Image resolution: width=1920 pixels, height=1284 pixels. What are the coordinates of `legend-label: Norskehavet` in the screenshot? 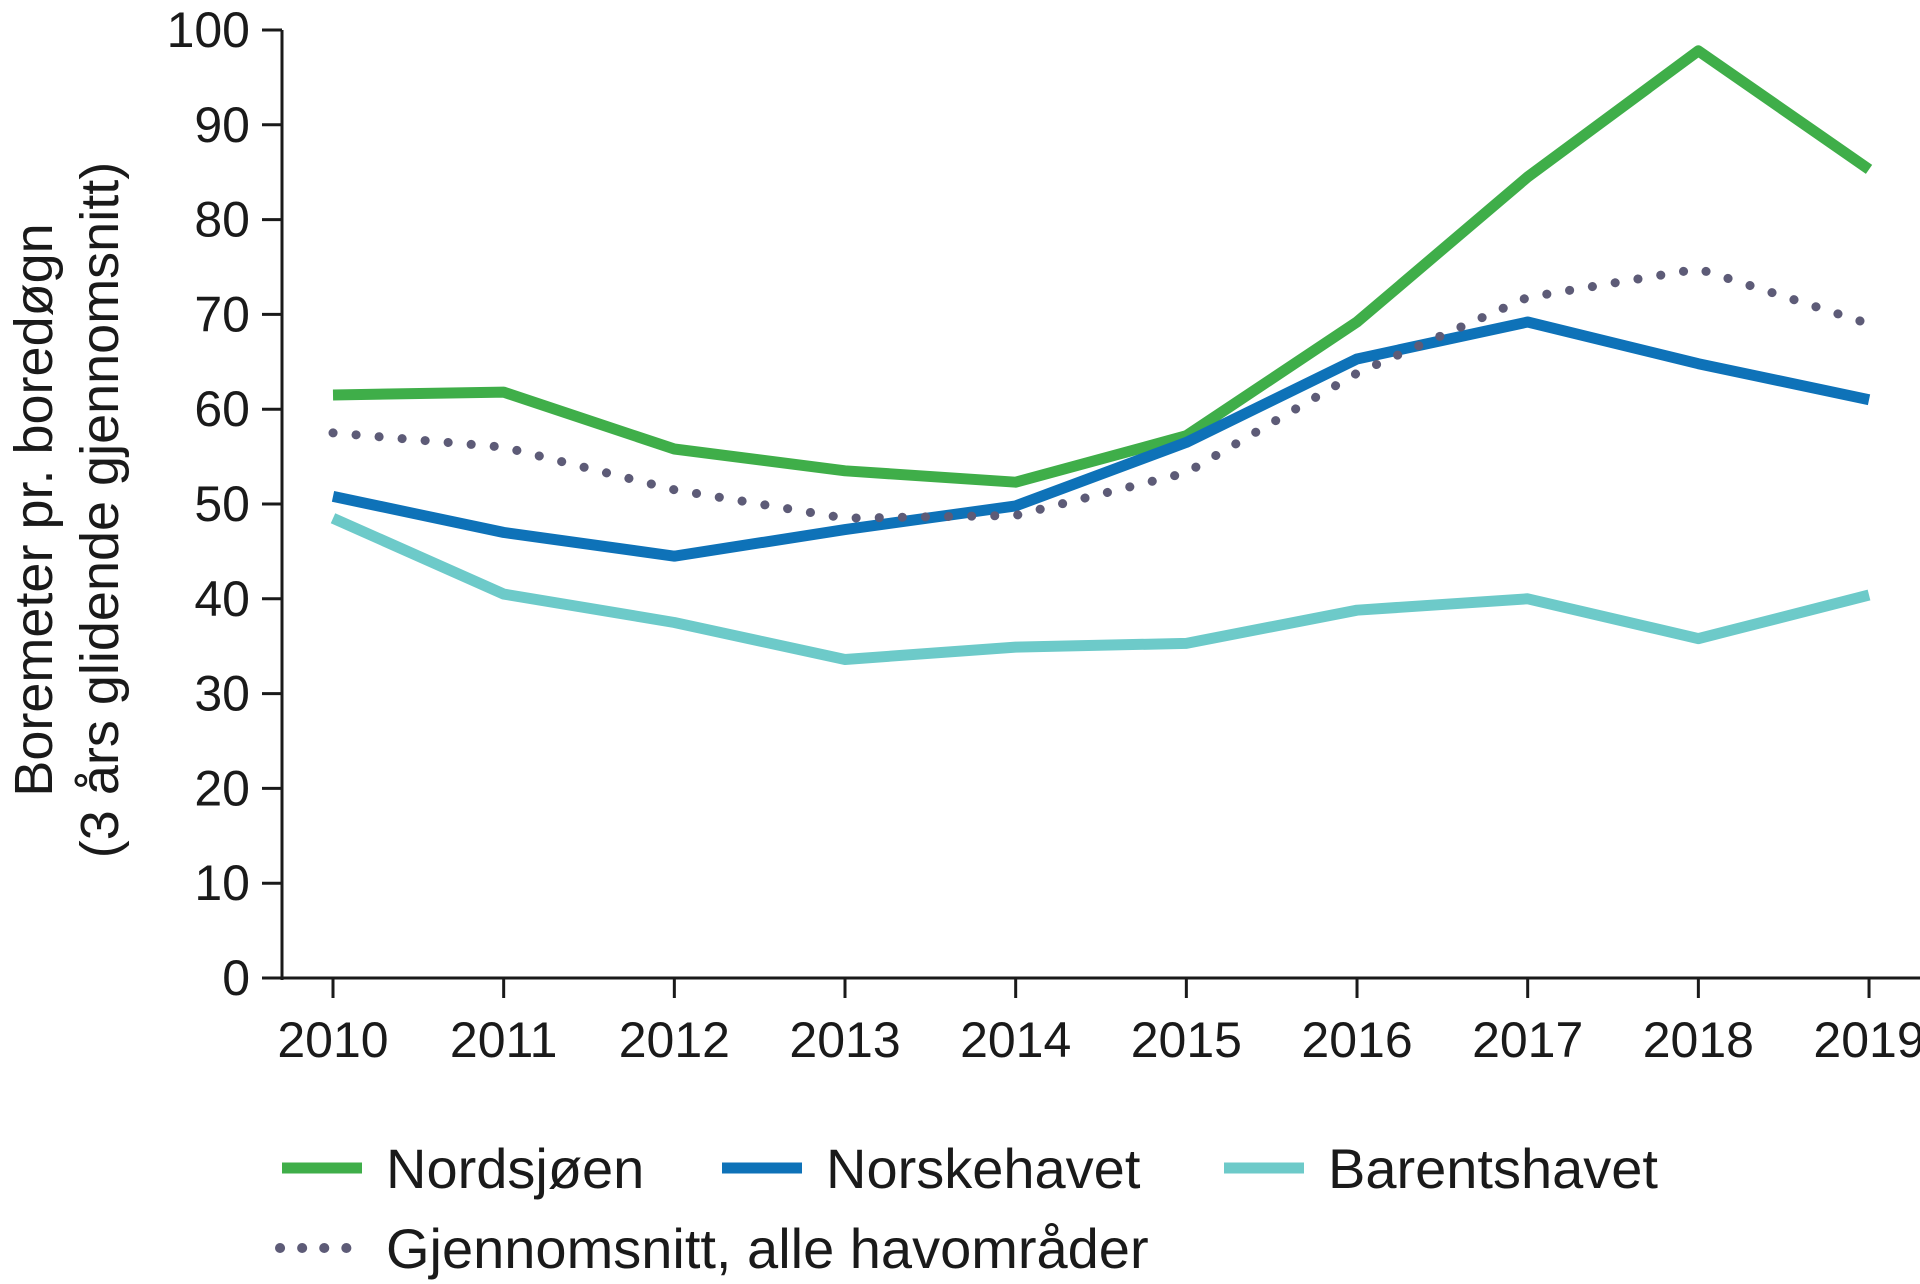 It's located at (983, 1168).